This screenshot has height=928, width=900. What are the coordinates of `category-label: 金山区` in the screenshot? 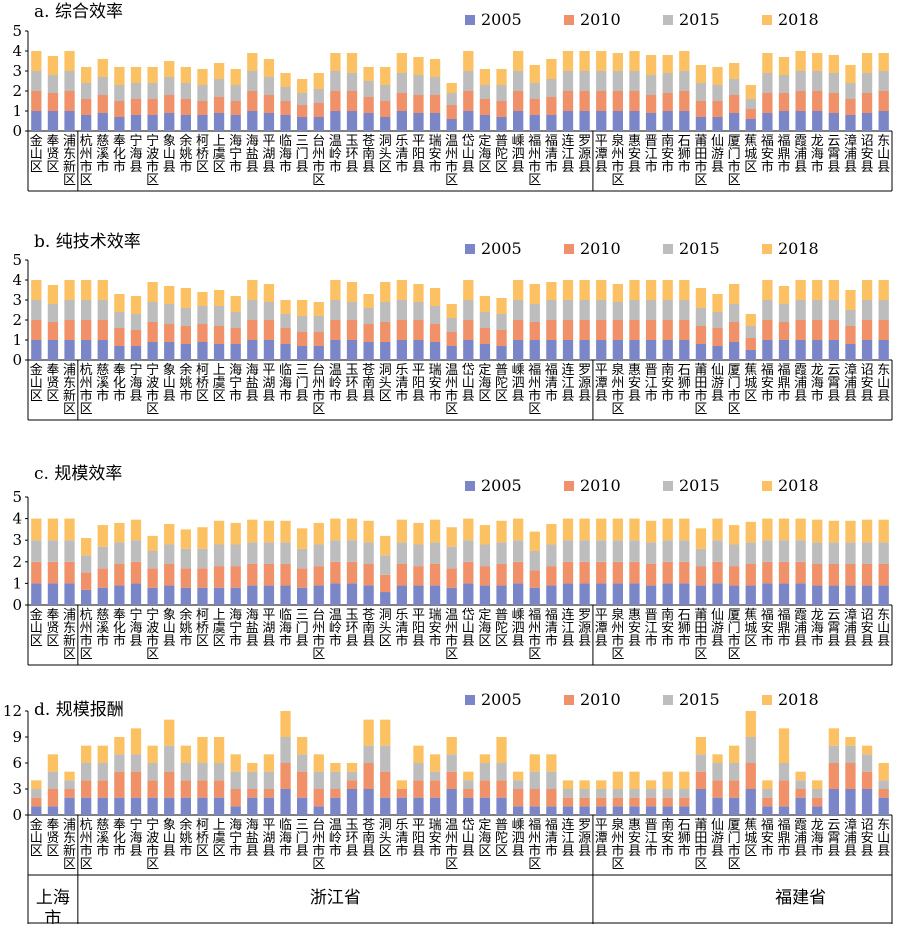 It's located at (36, 628).